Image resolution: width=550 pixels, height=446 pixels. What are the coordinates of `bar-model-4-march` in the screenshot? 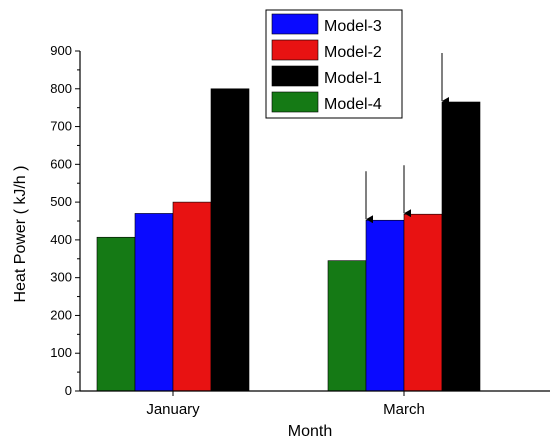 It's located at (347, 326).